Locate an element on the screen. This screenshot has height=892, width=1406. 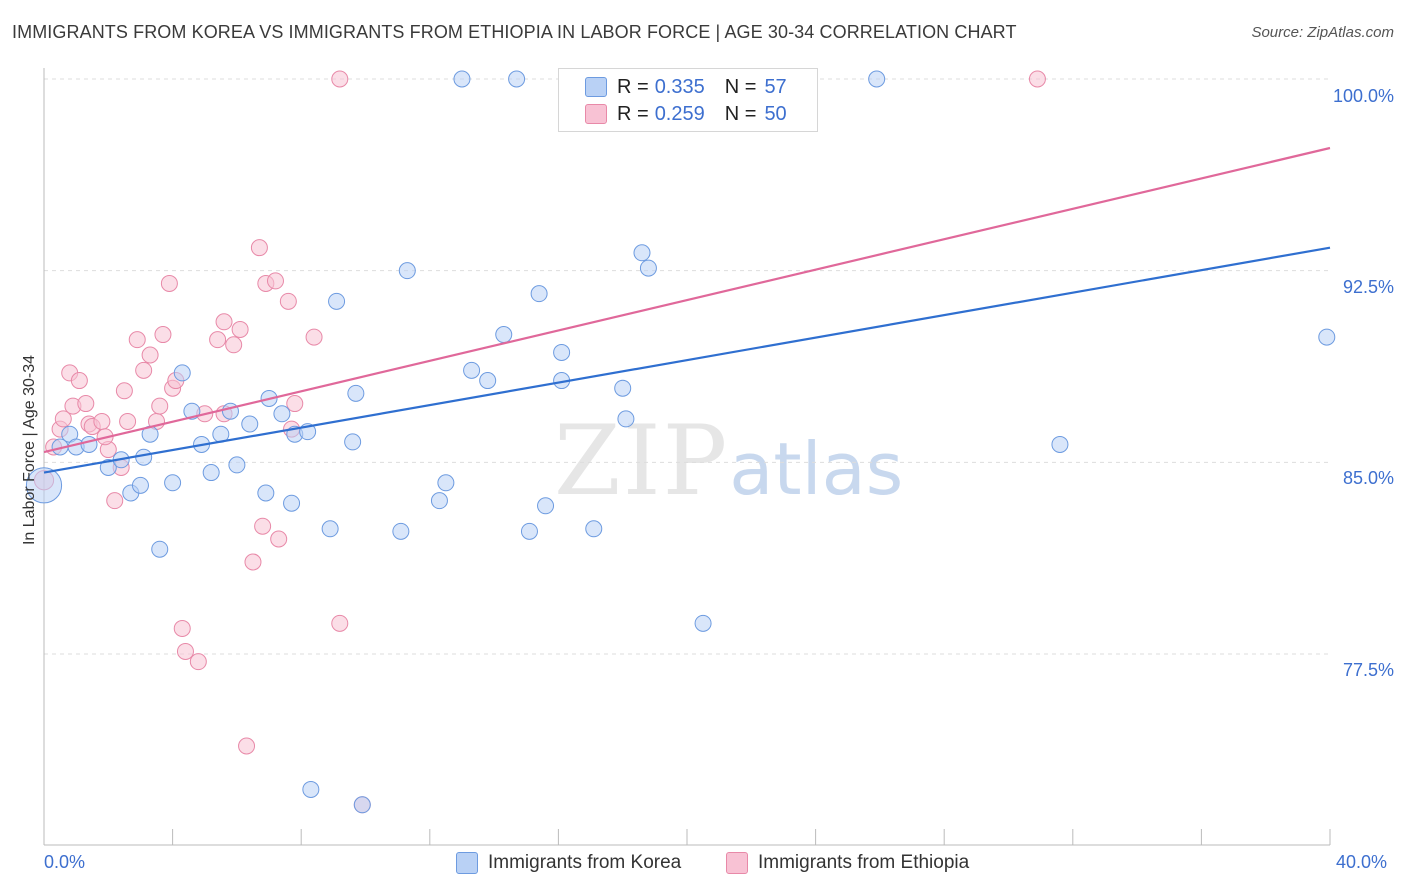
y-tick-100: 100.0% is located at coordinates (1363, 96).